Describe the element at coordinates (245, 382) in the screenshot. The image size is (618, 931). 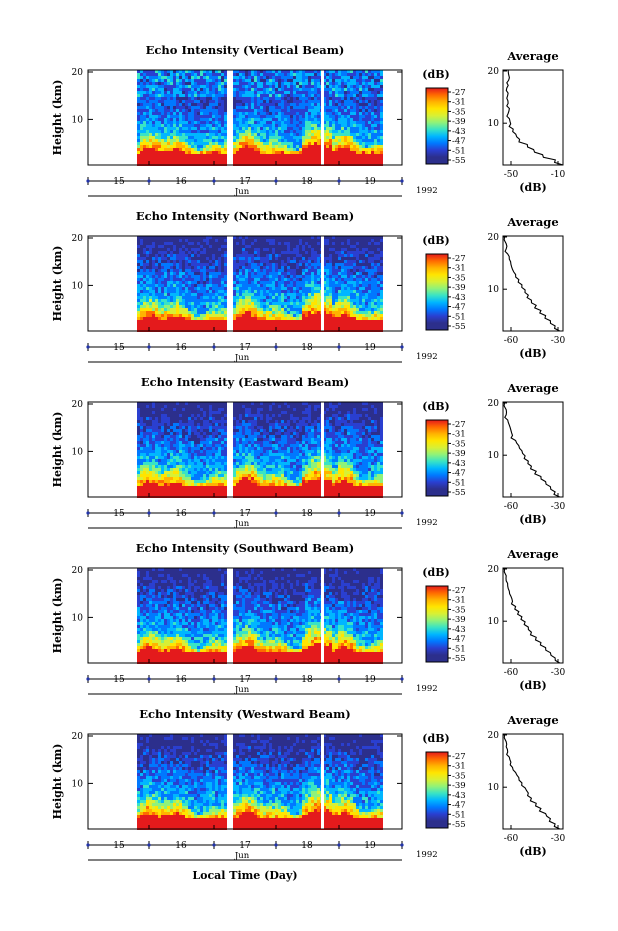
I see `panel-title: Echo Intensity (Eastward Beam)` at that location.